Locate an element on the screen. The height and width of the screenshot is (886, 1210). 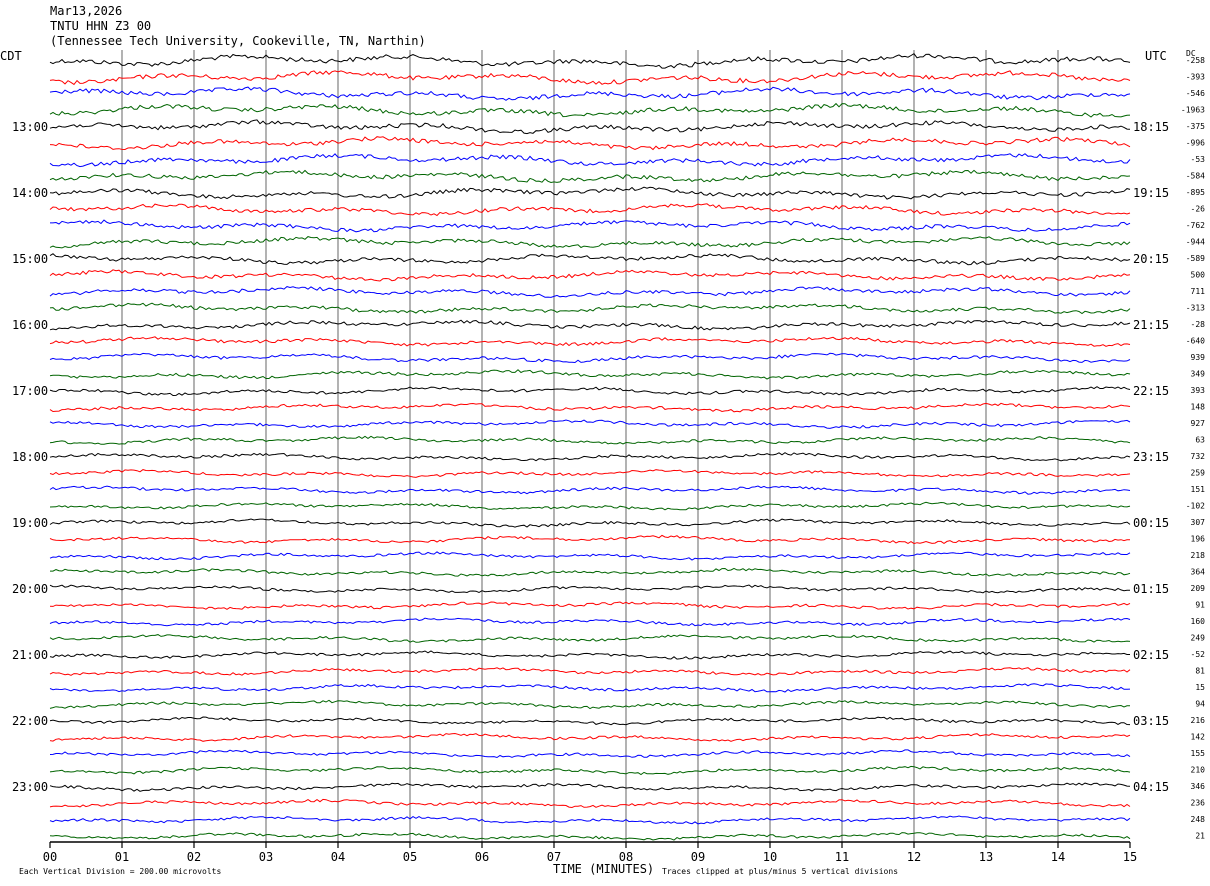
x-tick-label: 09 is located at coordinates (698, 857).